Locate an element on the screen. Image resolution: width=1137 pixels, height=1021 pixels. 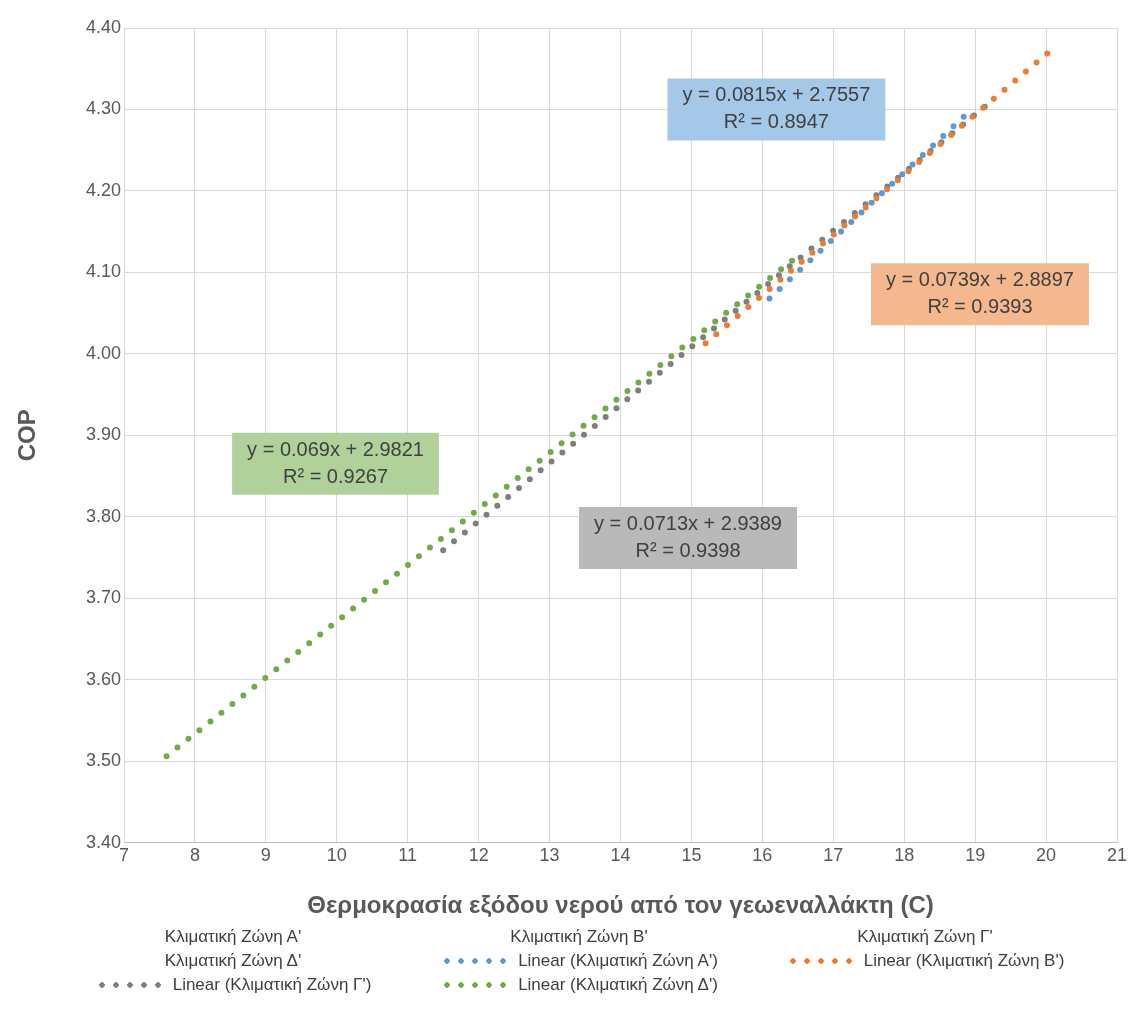
x-tick-label: 19 is located at coordinates (975, 855).